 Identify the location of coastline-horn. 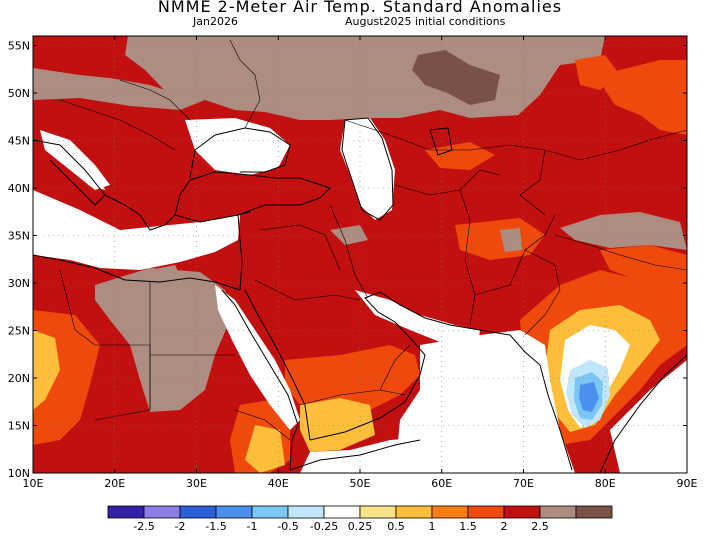
(355, 455).